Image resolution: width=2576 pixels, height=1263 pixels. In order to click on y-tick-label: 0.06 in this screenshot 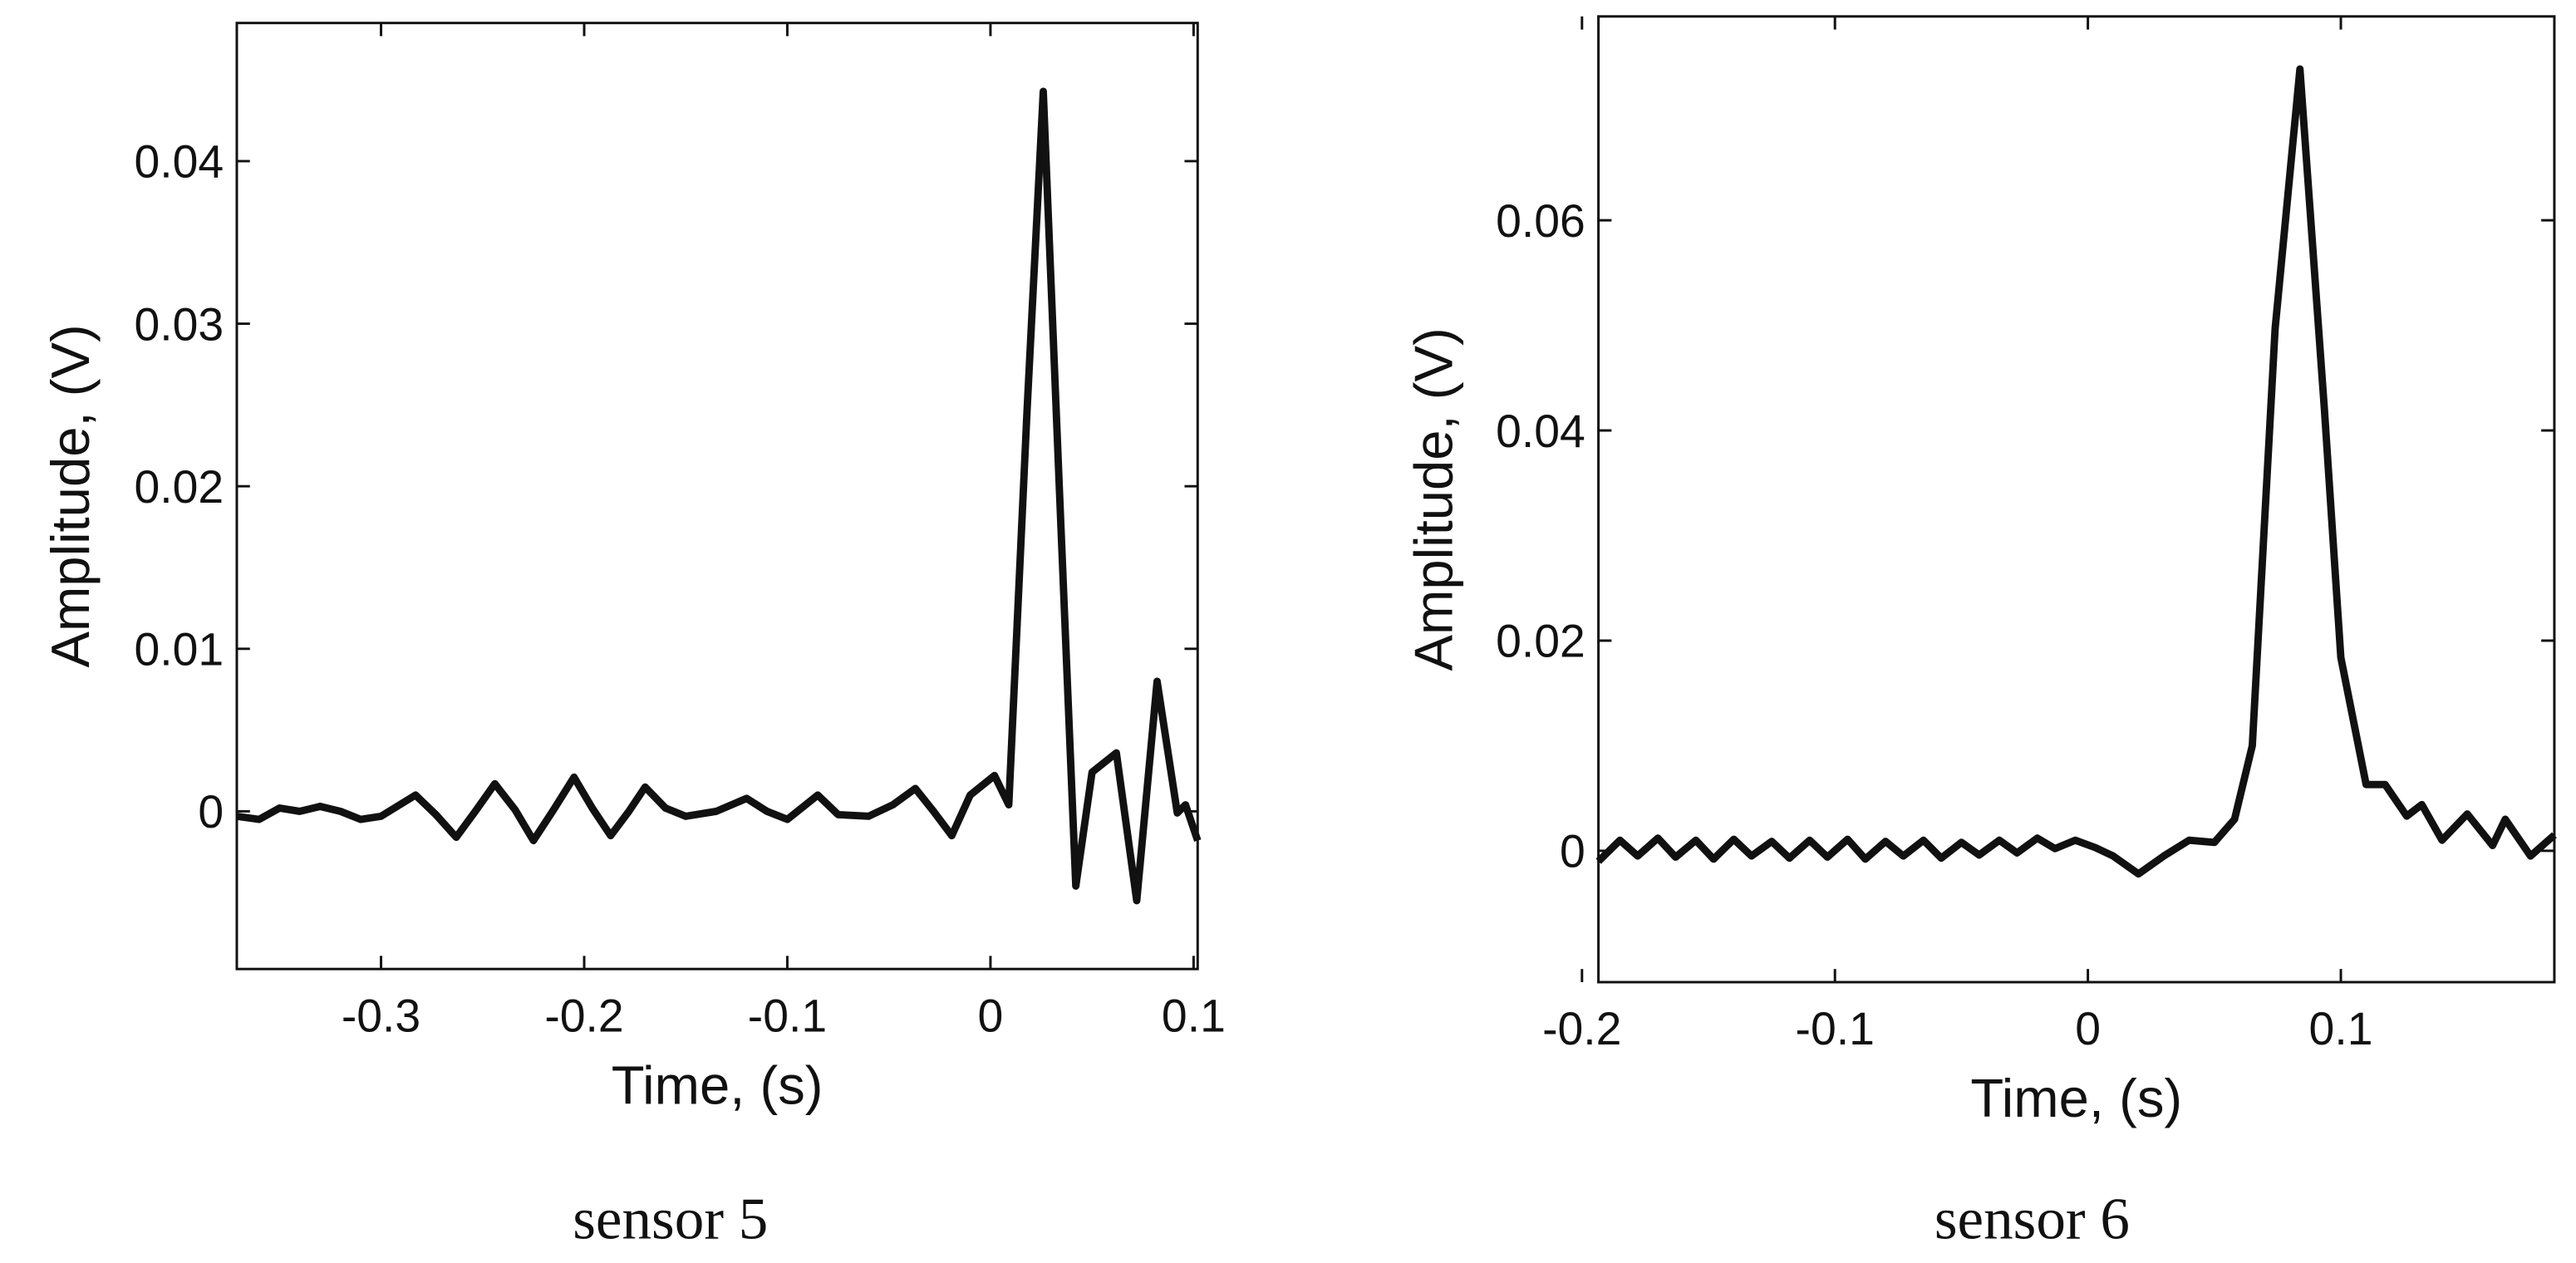, I will do `click(1540, 221)`.